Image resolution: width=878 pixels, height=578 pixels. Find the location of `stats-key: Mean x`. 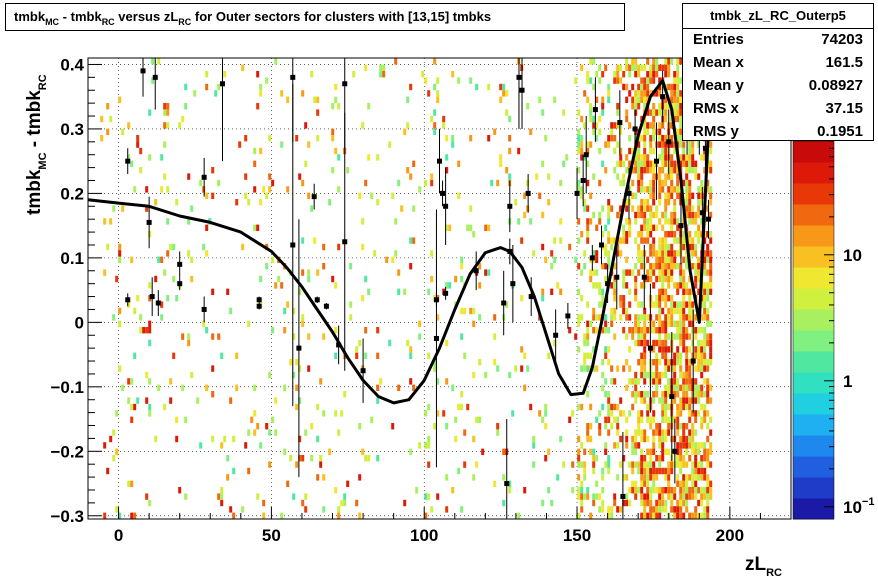

stats-key: Mean x is located at coordinates (718, 62).